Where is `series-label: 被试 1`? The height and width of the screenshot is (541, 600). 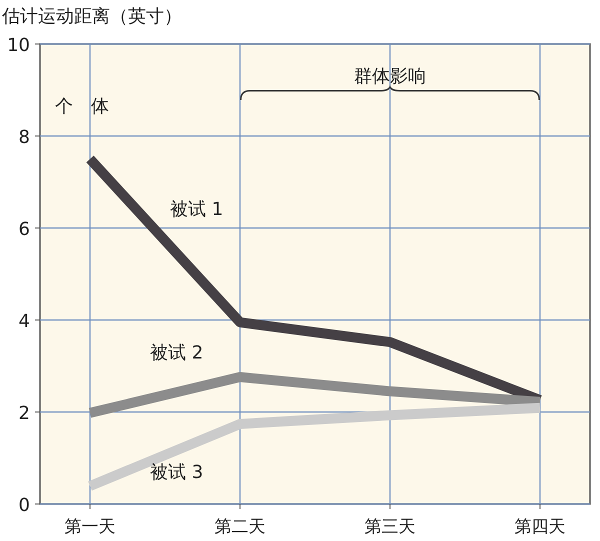 series-label: 被试 1 is located at coordinates (197, 209).